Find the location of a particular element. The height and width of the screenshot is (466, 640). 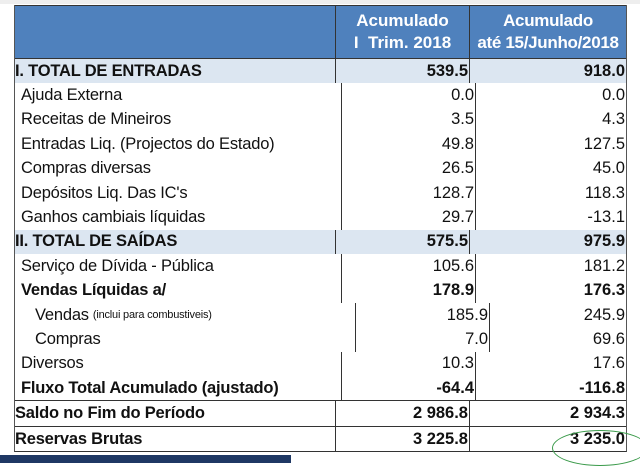

value-q1: 178.9 is located at coordinates (453, 290).